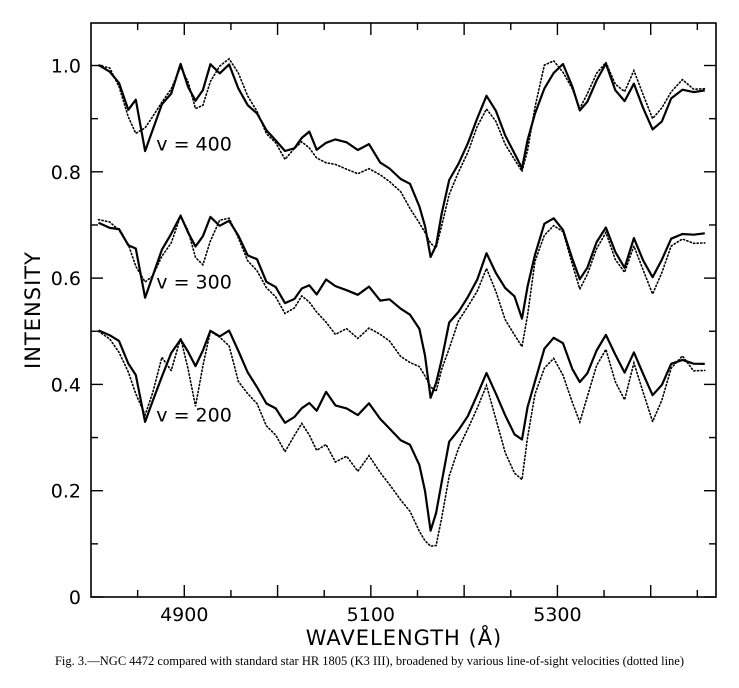  Describe the element at coordinates (33, 310) in the screenshot. I see `y-axis-title: INTENSITY` at that location.